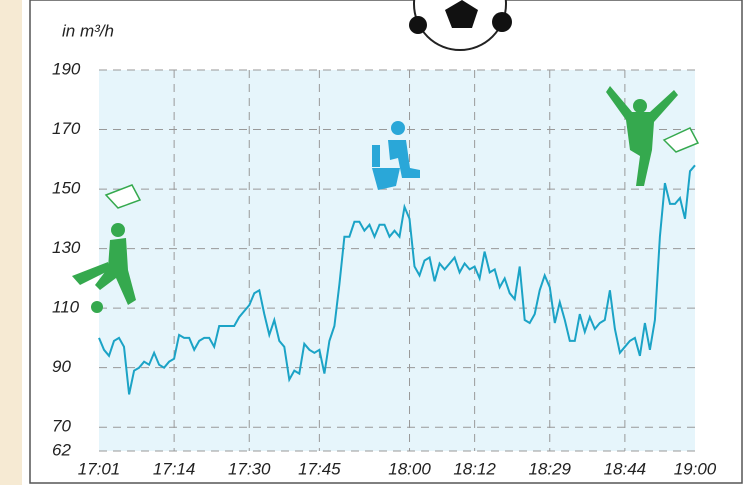 This screenshot has width=745, height=485. Describe the element at coordinates (625, 468) in the screenshot. I see `x-tick-label: 18:44` at that location.